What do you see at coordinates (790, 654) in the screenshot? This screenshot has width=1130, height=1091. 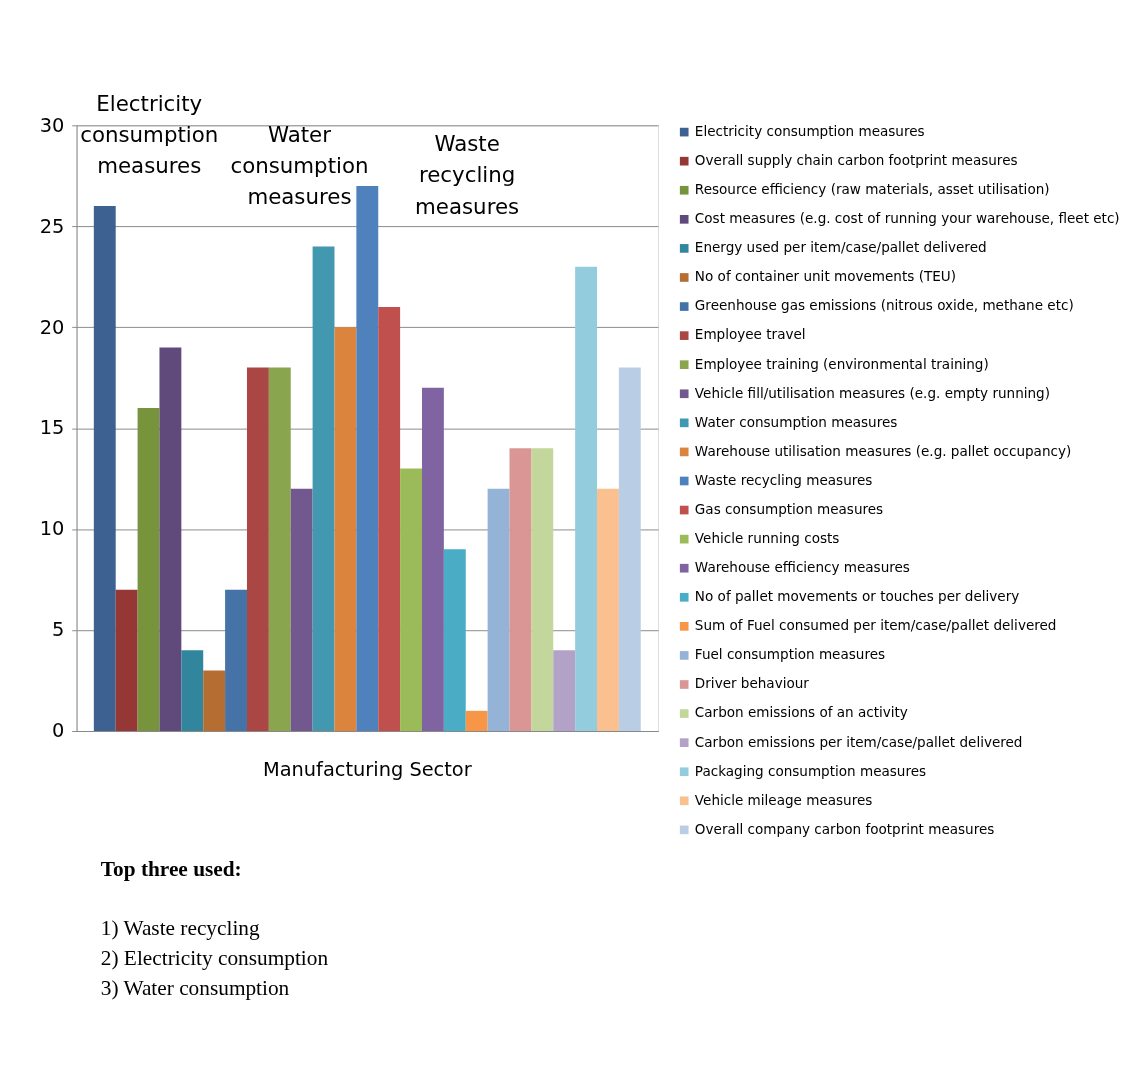 I see `legend-label: Fuel consumption measures` at bounding box center [790, 654].